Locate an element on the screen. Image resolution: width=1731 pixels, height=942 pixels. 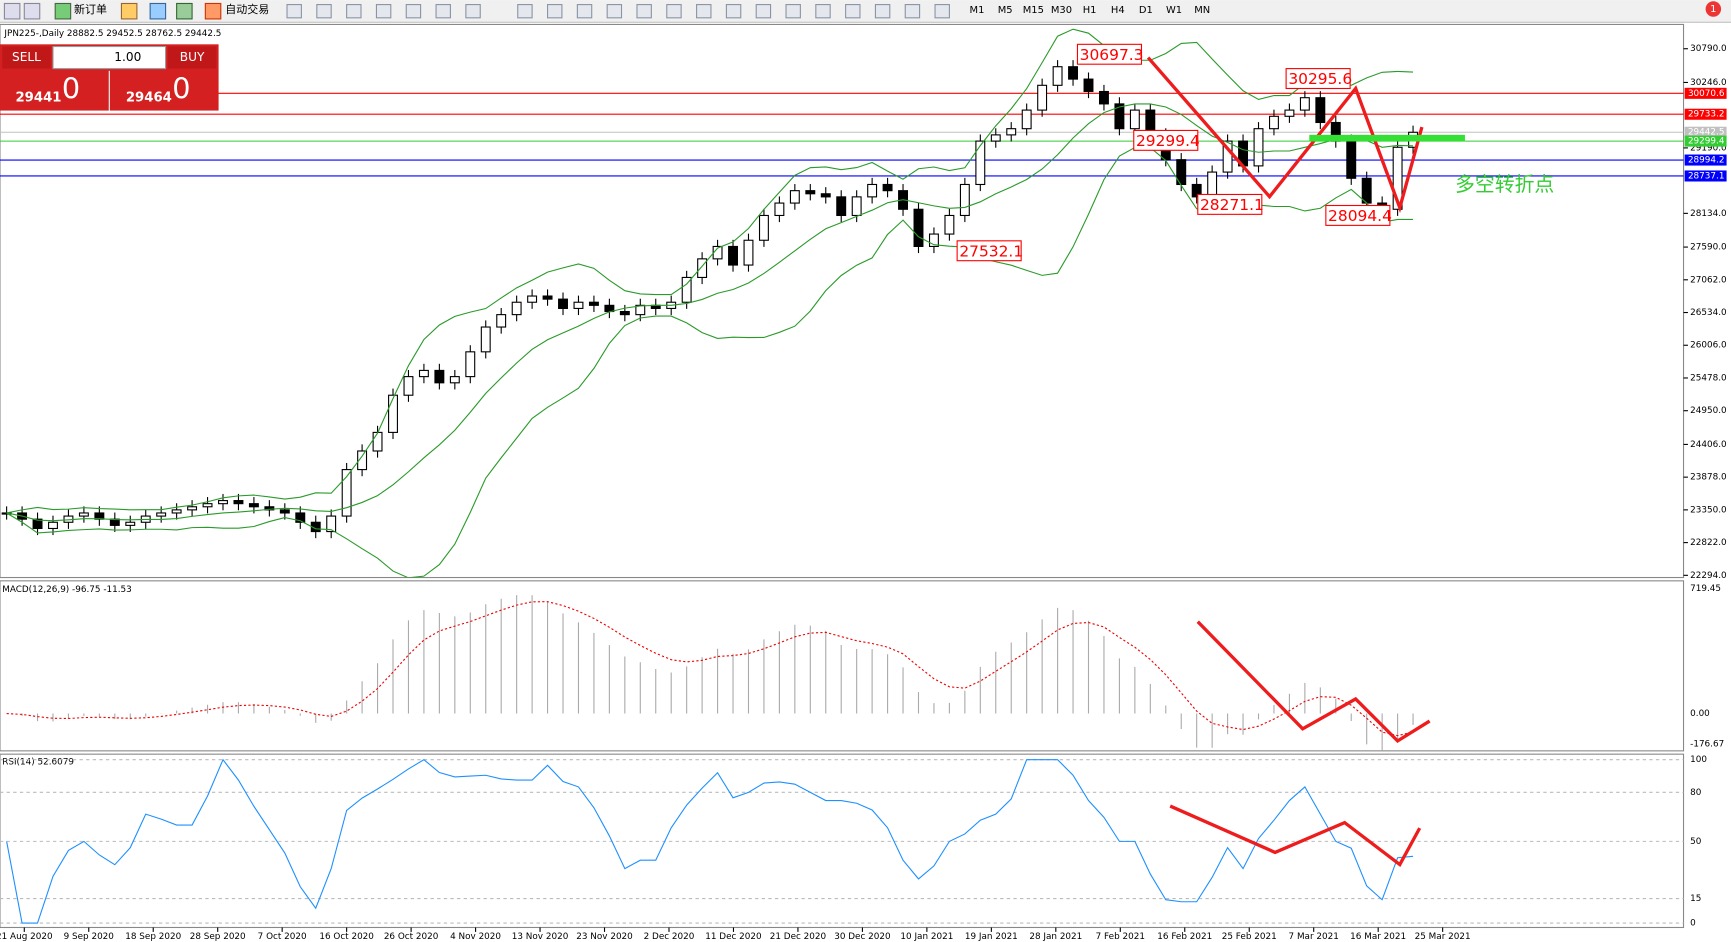
new-order-icon is located at coordinates (63, 11).